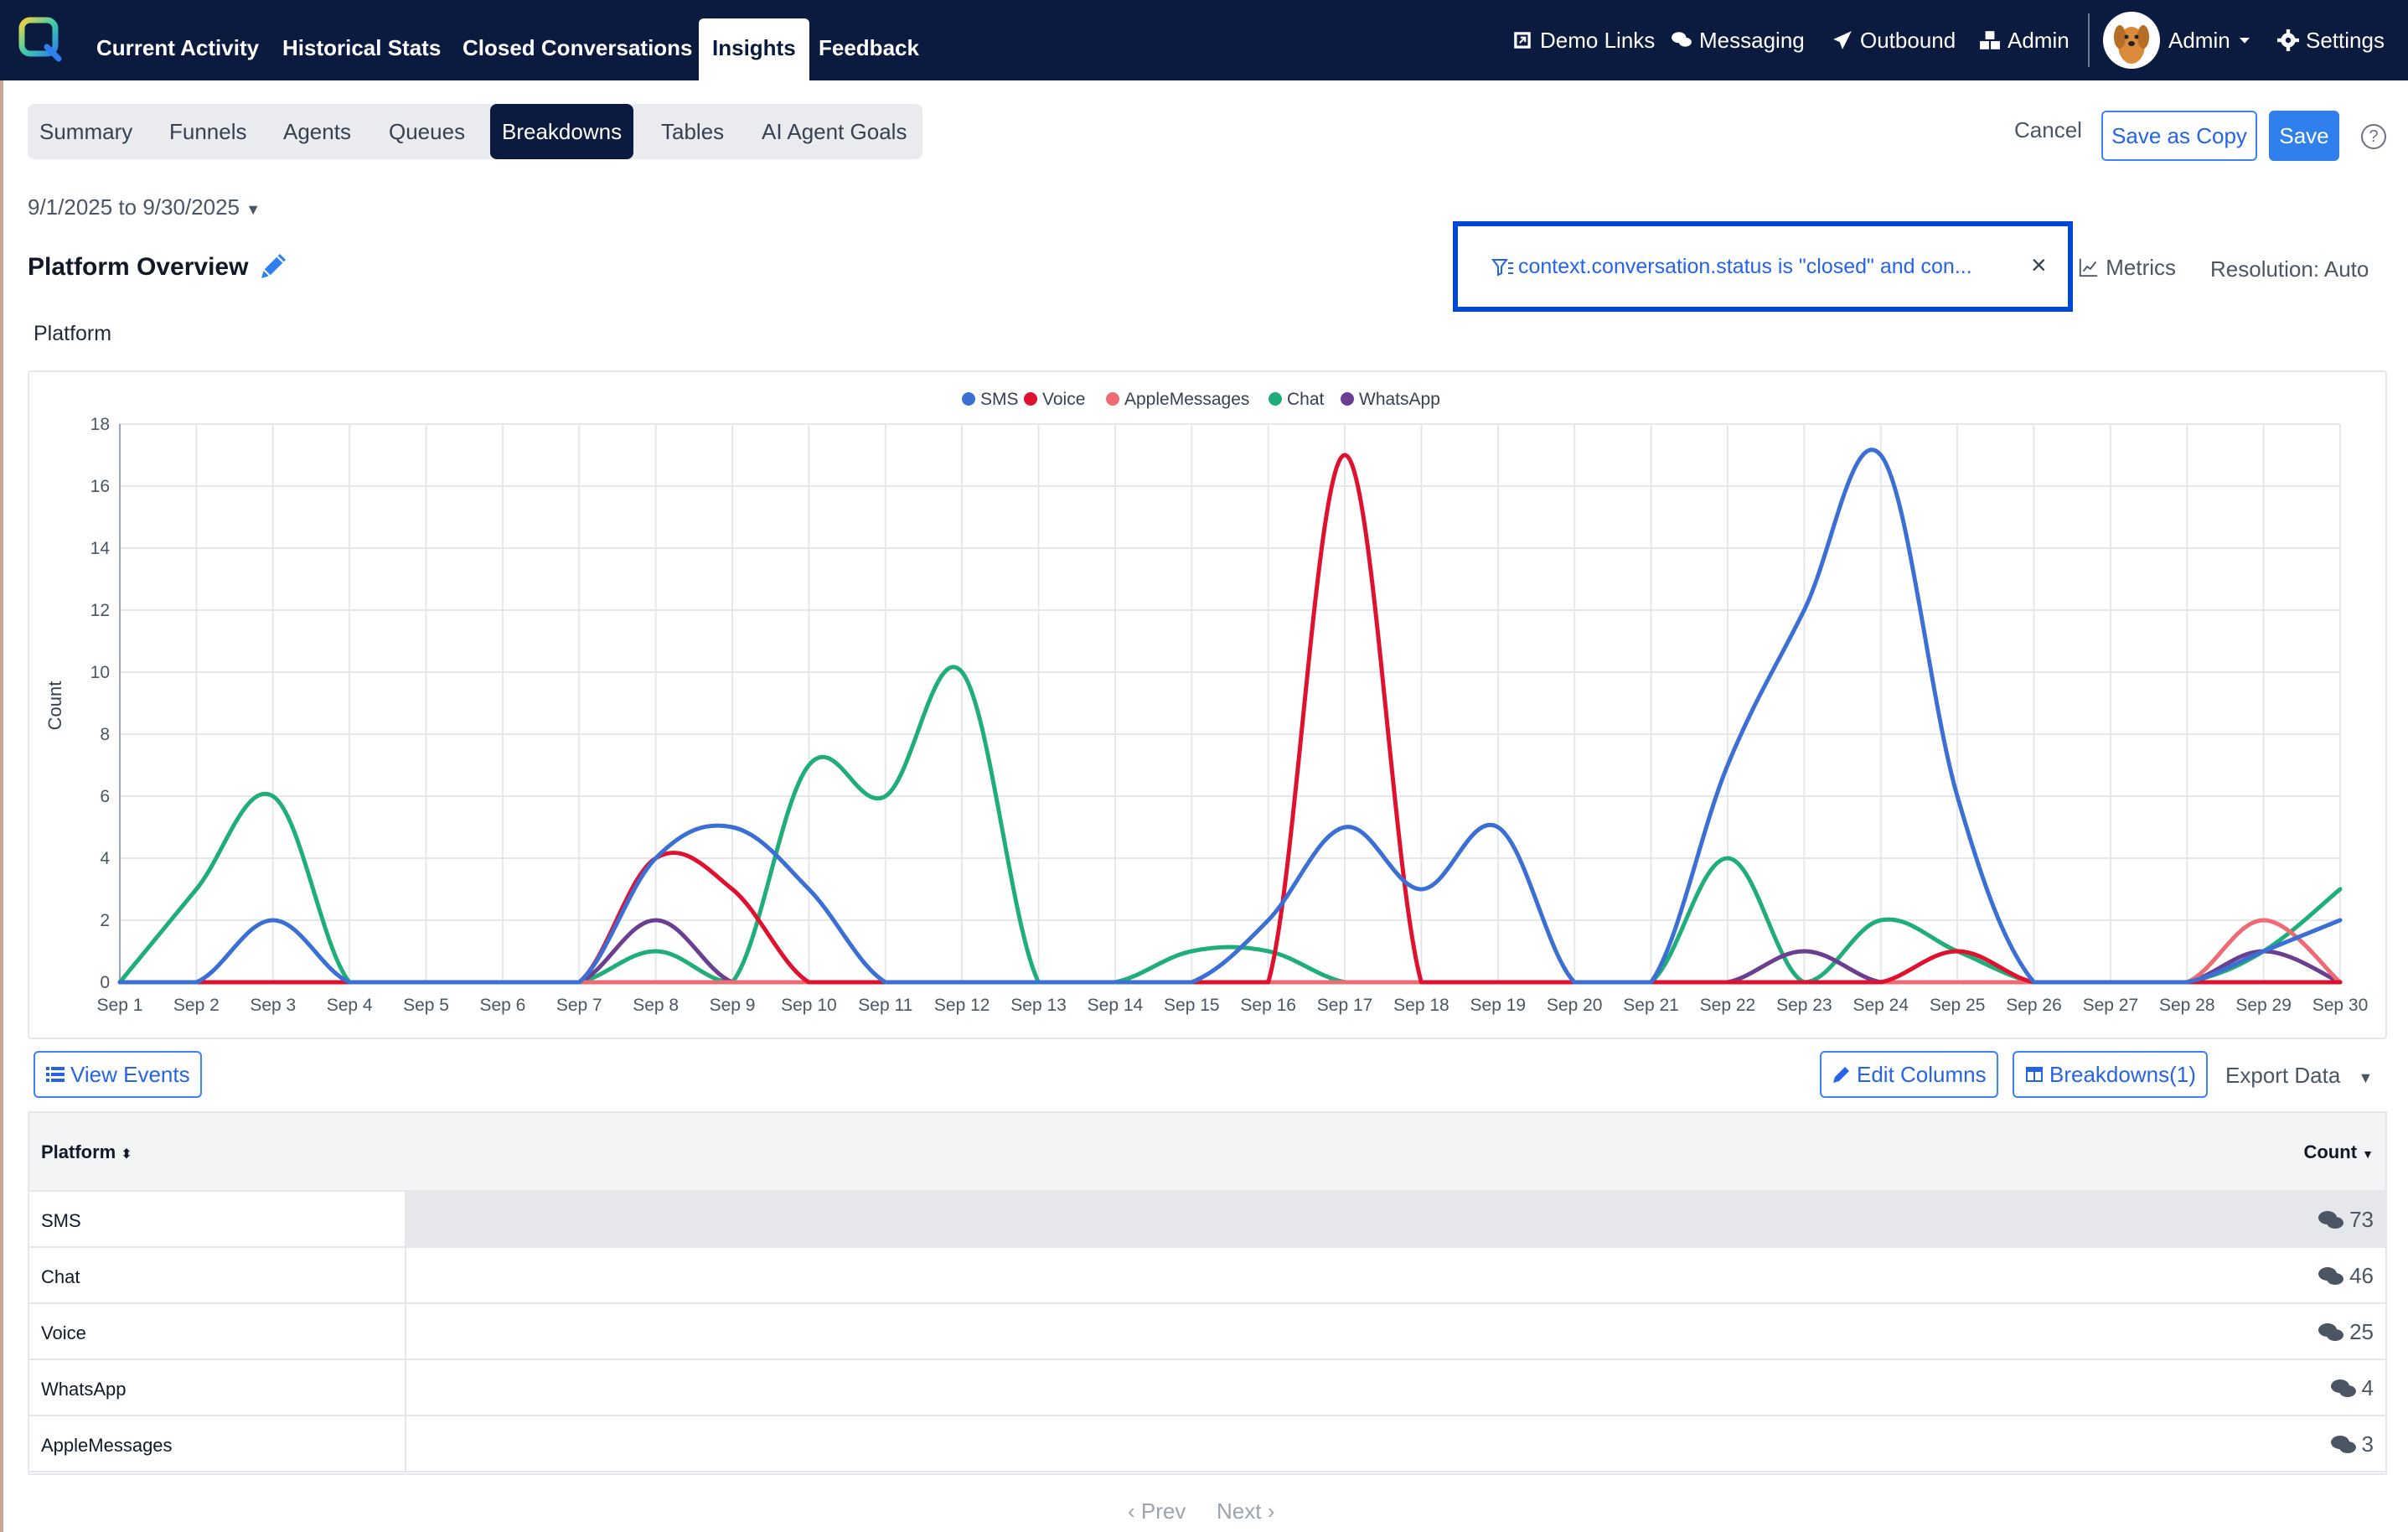 The height and width of the screenshot is (1532, 2408). I want to click on nav-settings: Settings, so click(2331, 40).